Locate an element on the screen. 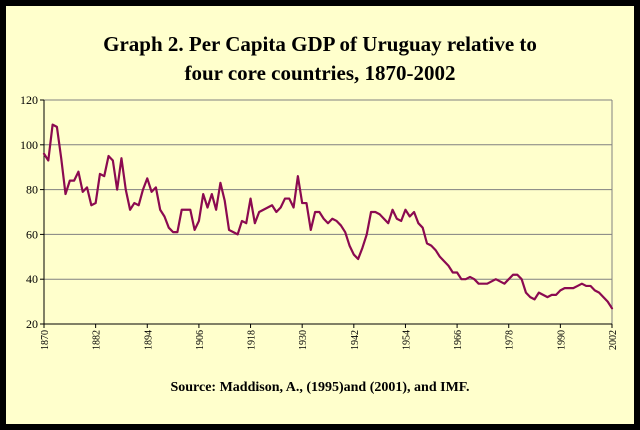 The width and height of the screenshot is (640, 430). x-tick-label-1954: 1954 is located at coordinates (406, 340).